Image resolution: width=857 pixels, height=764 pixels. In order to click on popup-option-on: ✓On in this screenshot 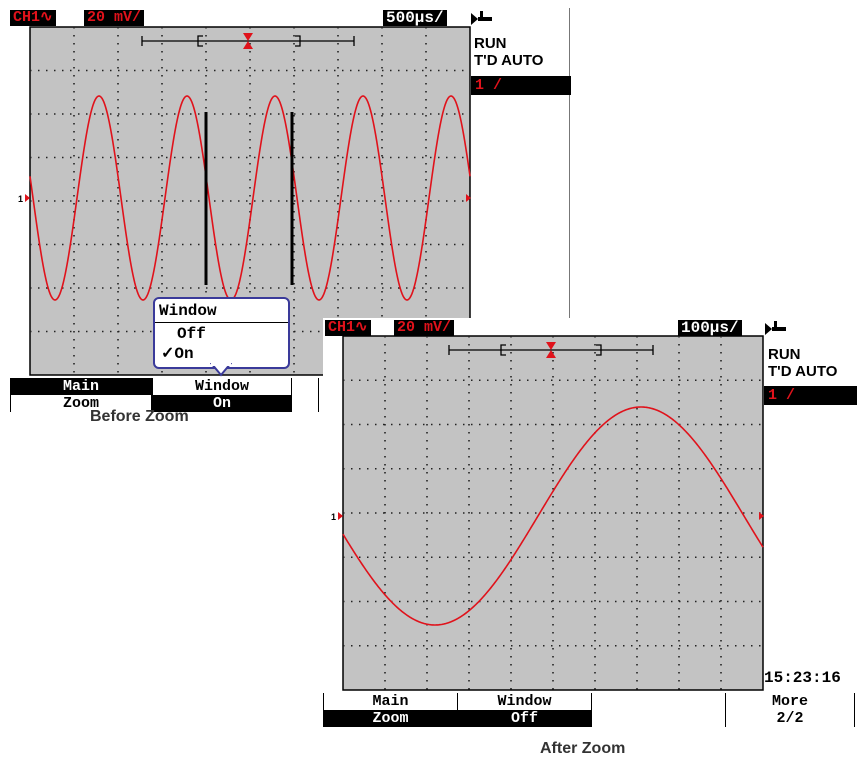, I will do `click(177, 354)`.